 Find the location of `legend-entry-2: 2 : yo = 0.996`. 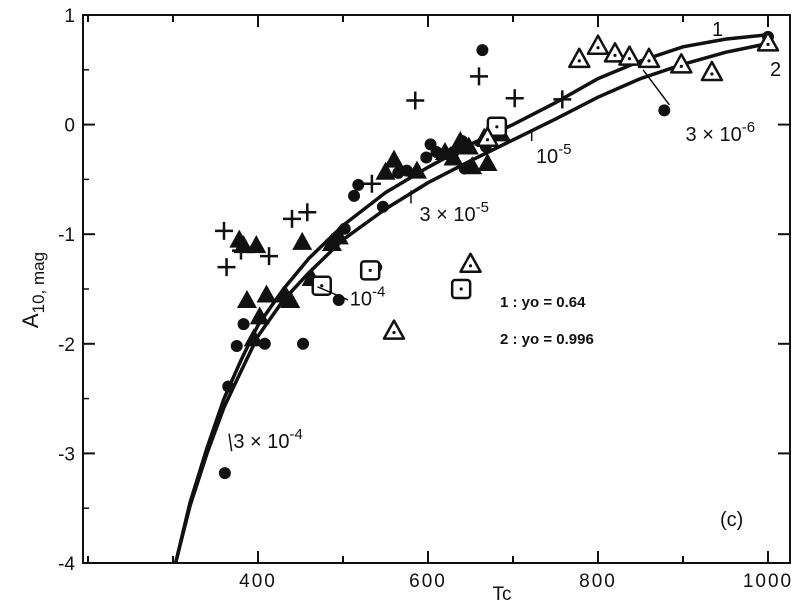

legend-entry-2: 2 : yo = 0.996 is located at coordinates (547, 339).